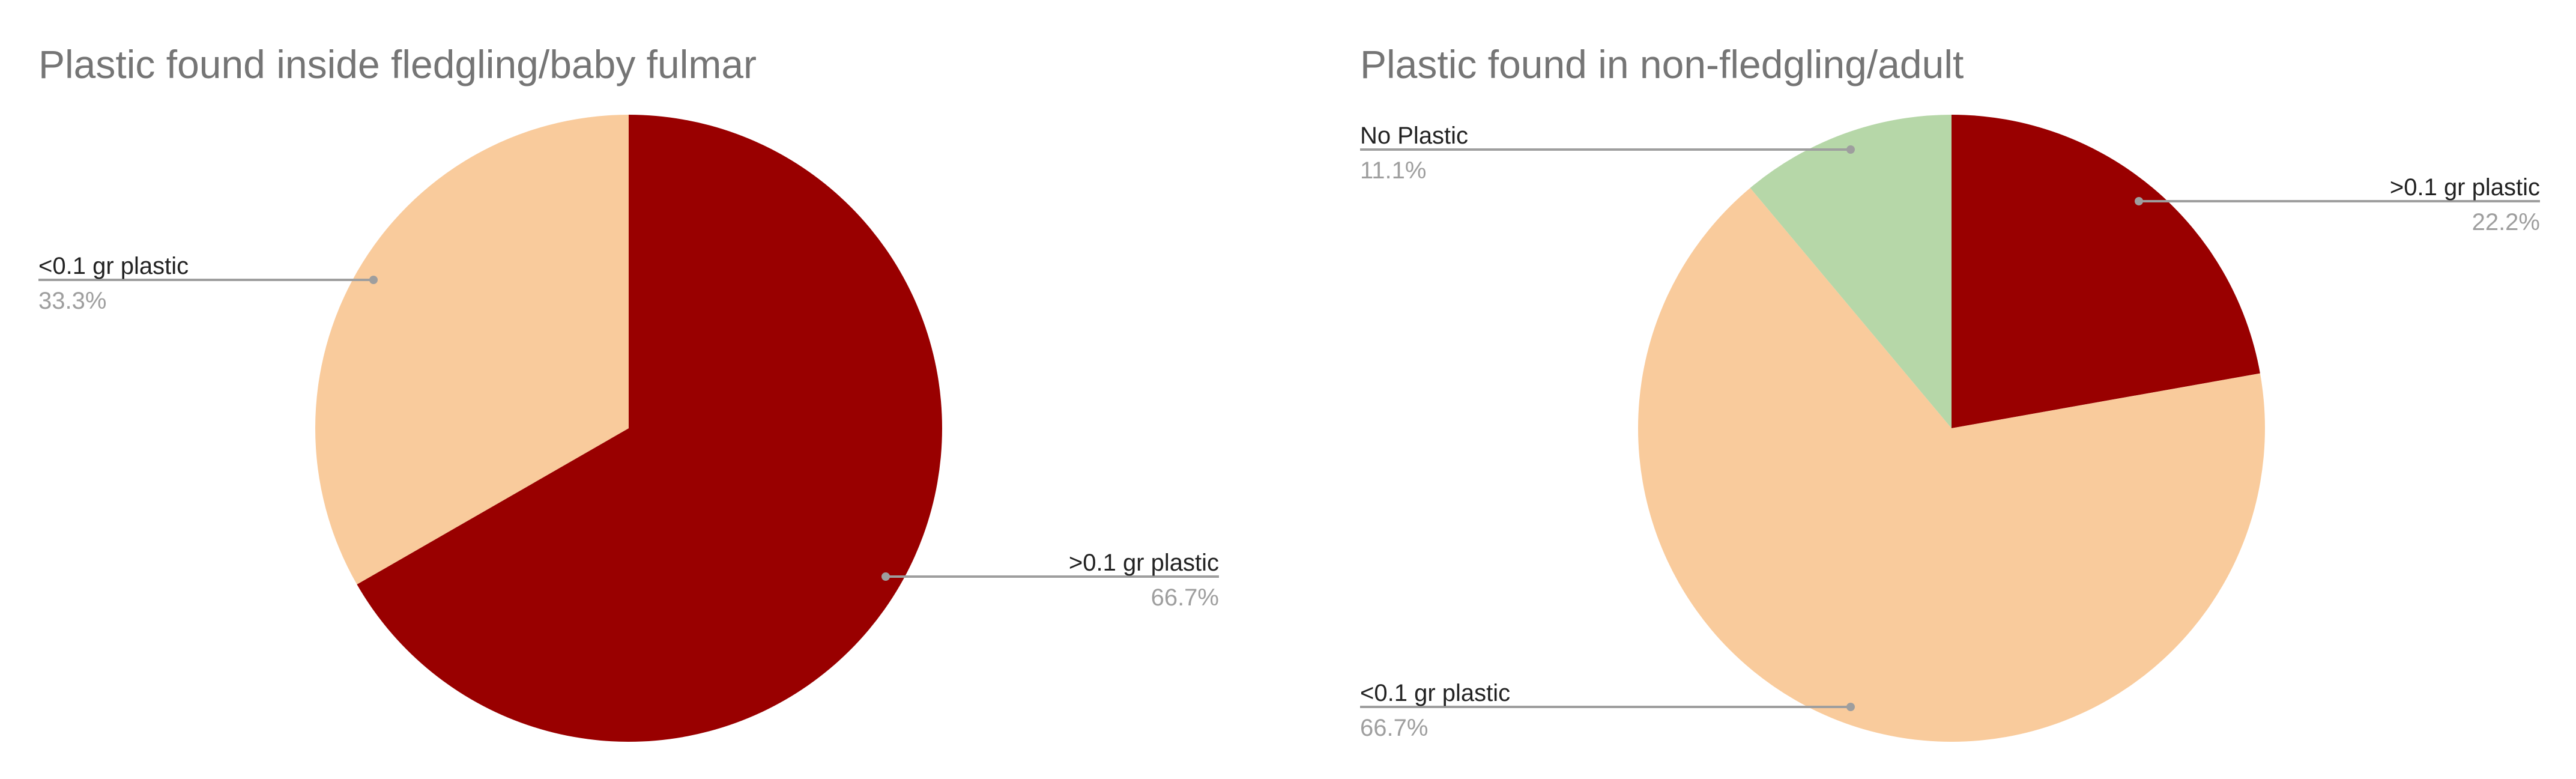  I want to click on chart-title: Plastic found in non-fledgling/adult, so click(1662, 64).